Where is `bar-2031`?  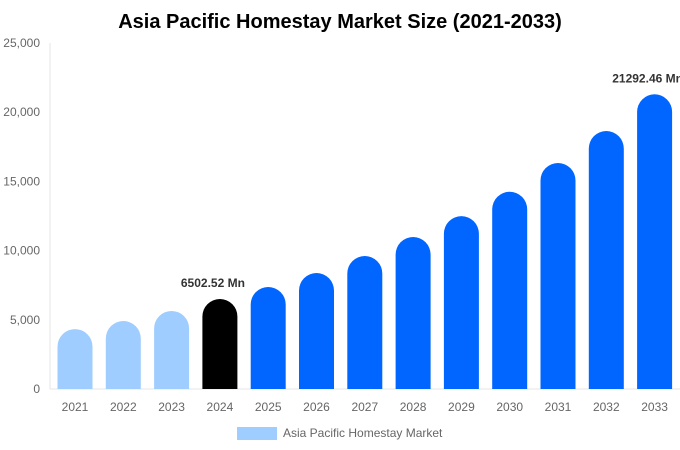 bar-2031 is located at coordinates (558, 275).